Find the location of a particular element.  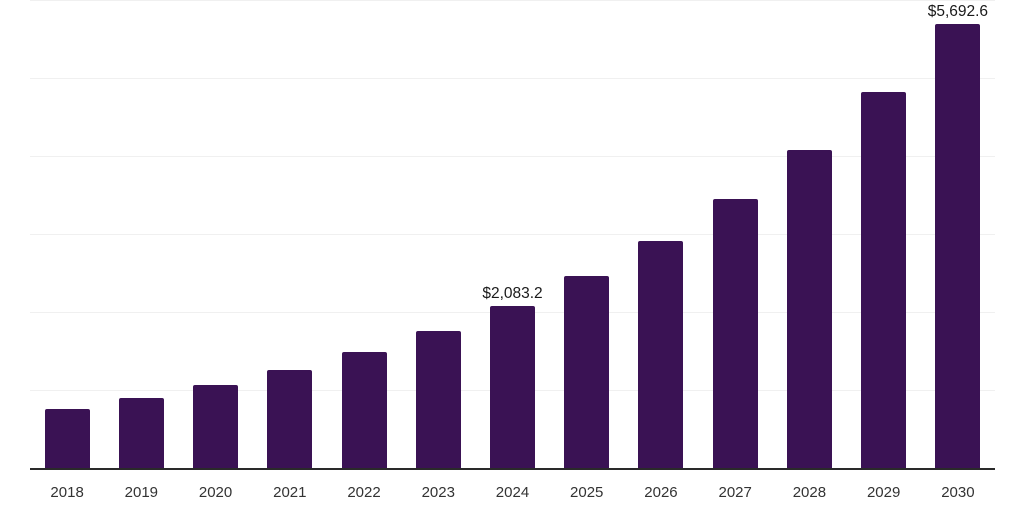

x-tick-label-2026: 2026 is located at coordinates (661, 492).